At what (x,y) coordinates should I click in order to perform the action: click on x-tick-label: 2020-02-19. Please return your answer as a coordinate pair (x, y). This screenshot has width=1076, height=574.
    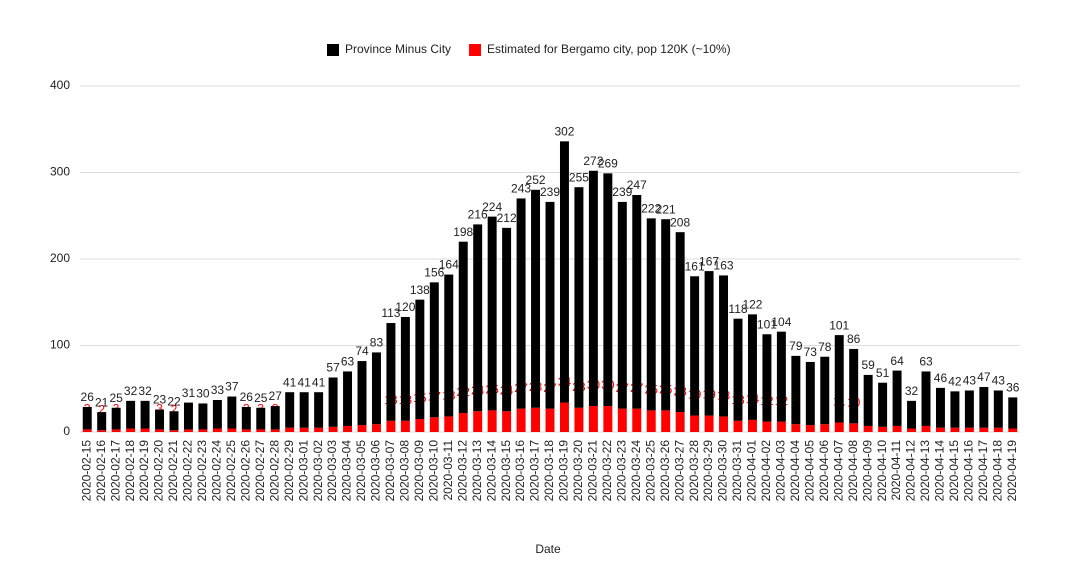
    Looking at the image, I should click on (144, 471).